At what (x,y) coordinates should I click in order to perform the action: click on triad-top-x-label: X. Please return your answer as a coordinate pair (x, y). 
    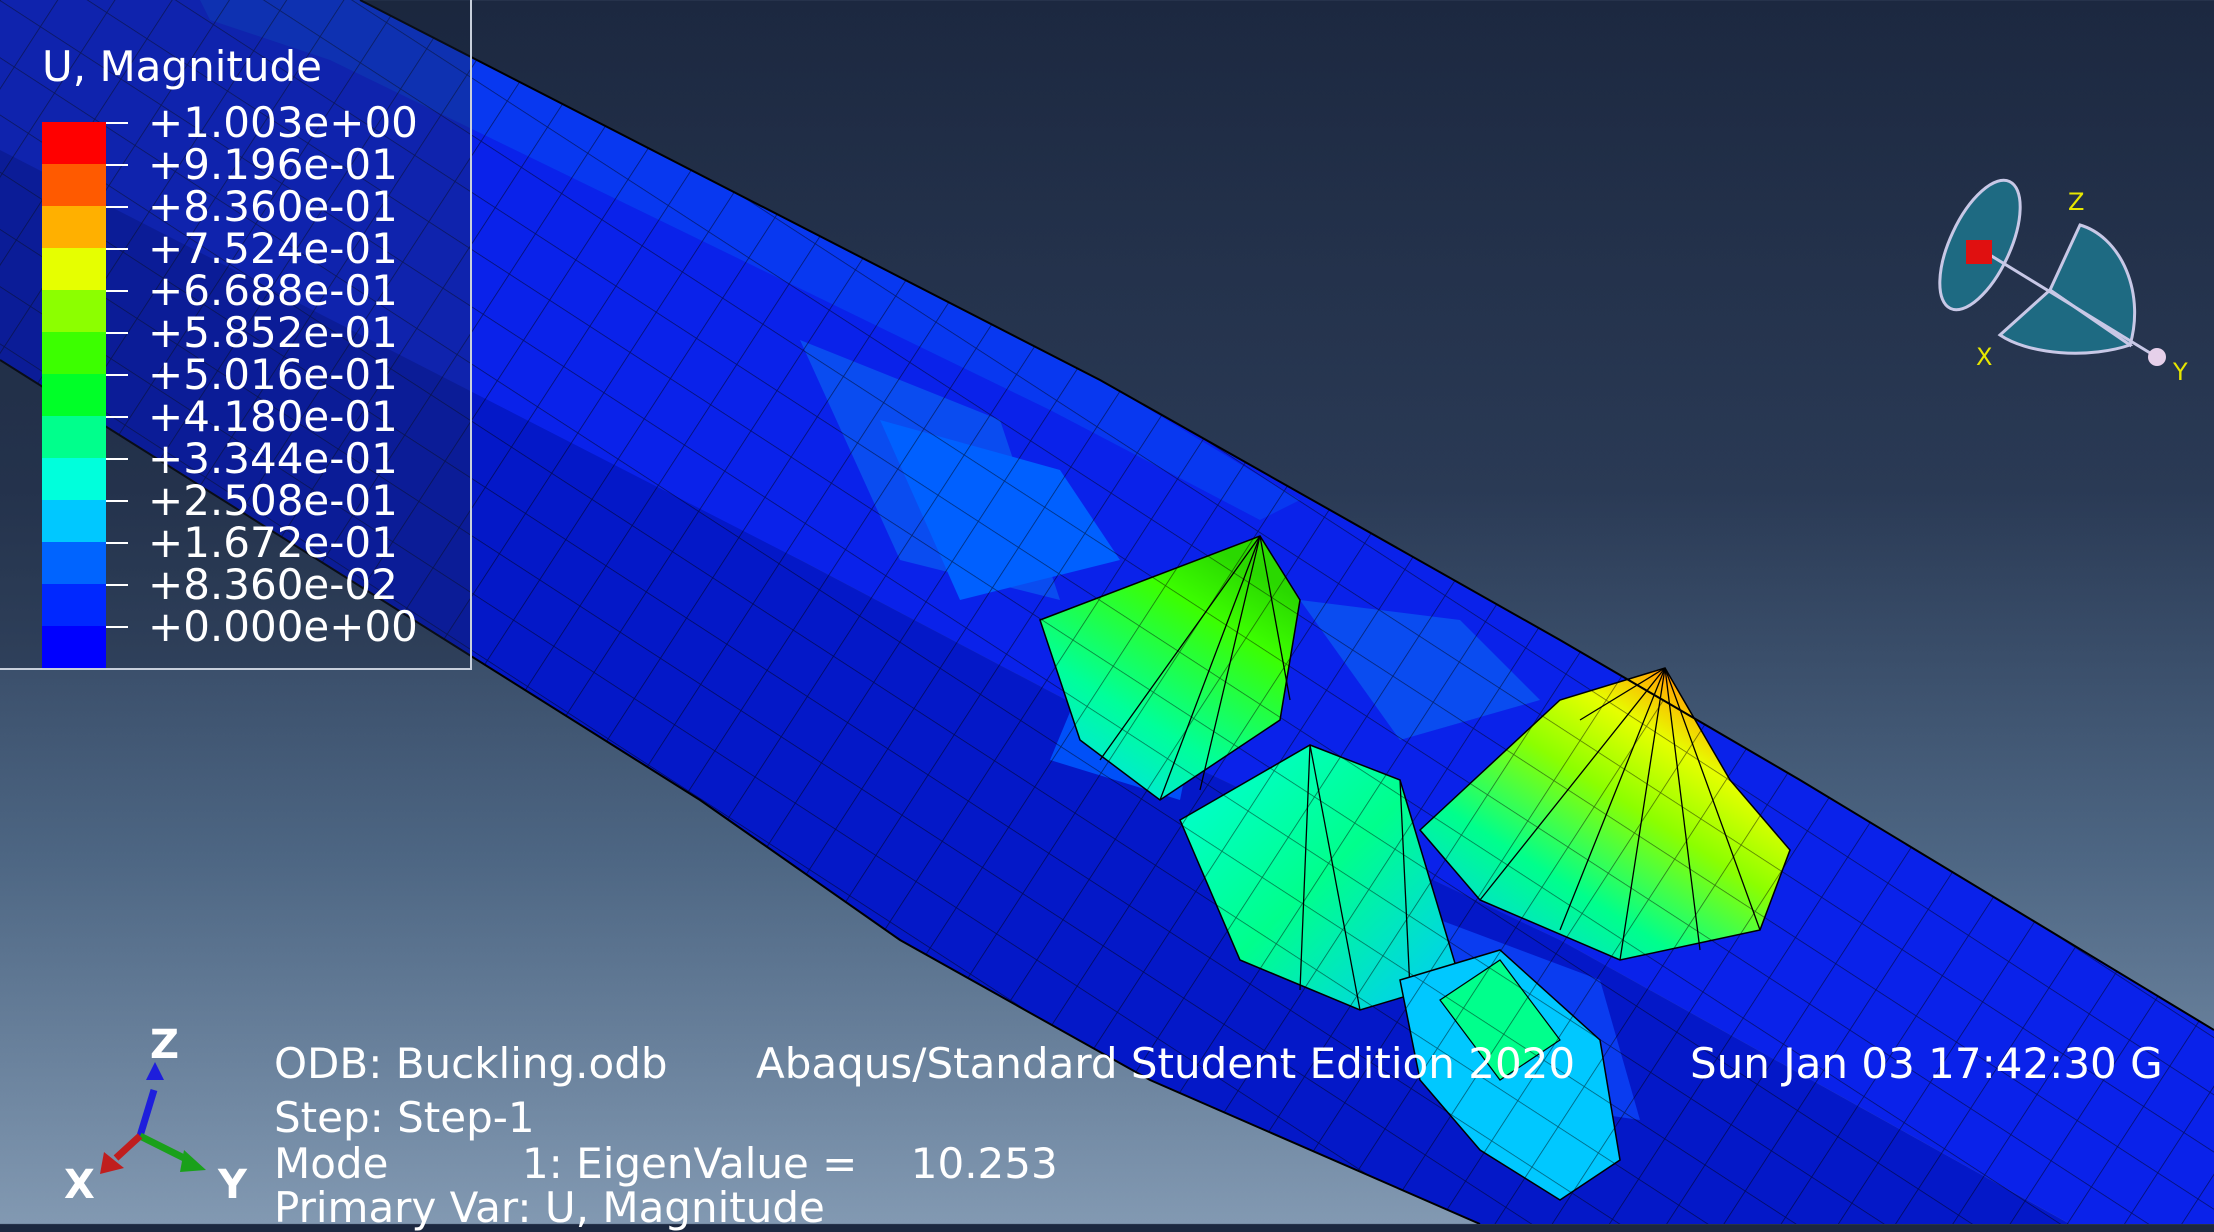
    Looking at the image, I should click on (1984, 357).